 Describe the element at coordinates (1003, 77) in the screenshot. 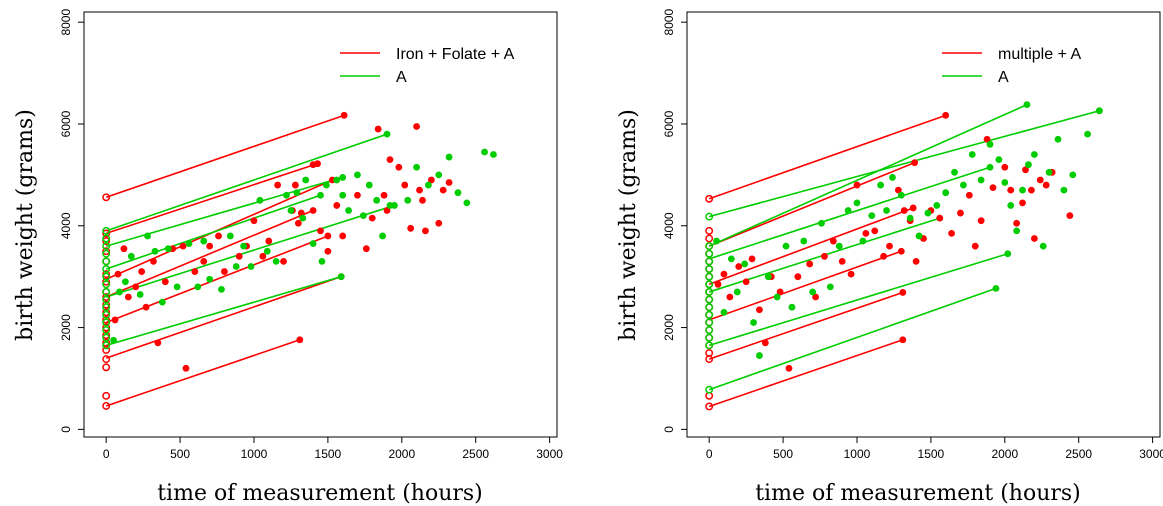

I see `right-legend-green-label: A` at that location.